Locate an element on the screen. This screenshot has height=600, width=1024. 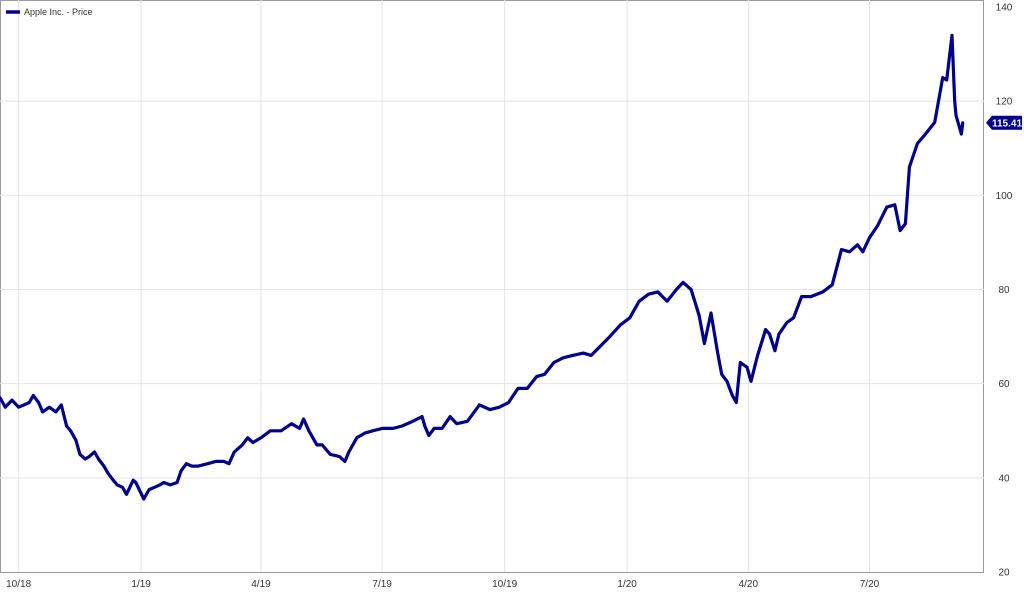
y-tick-label-80: 80 is located at coordinates (1004, 290).